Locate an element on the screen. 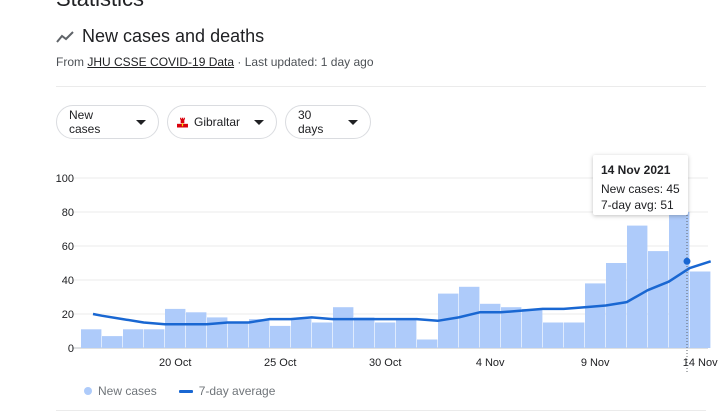 Image resolution: width=719 pixels, height=420 pixels. chart-header: New cases and deaths is located at coordinates (160, 36).